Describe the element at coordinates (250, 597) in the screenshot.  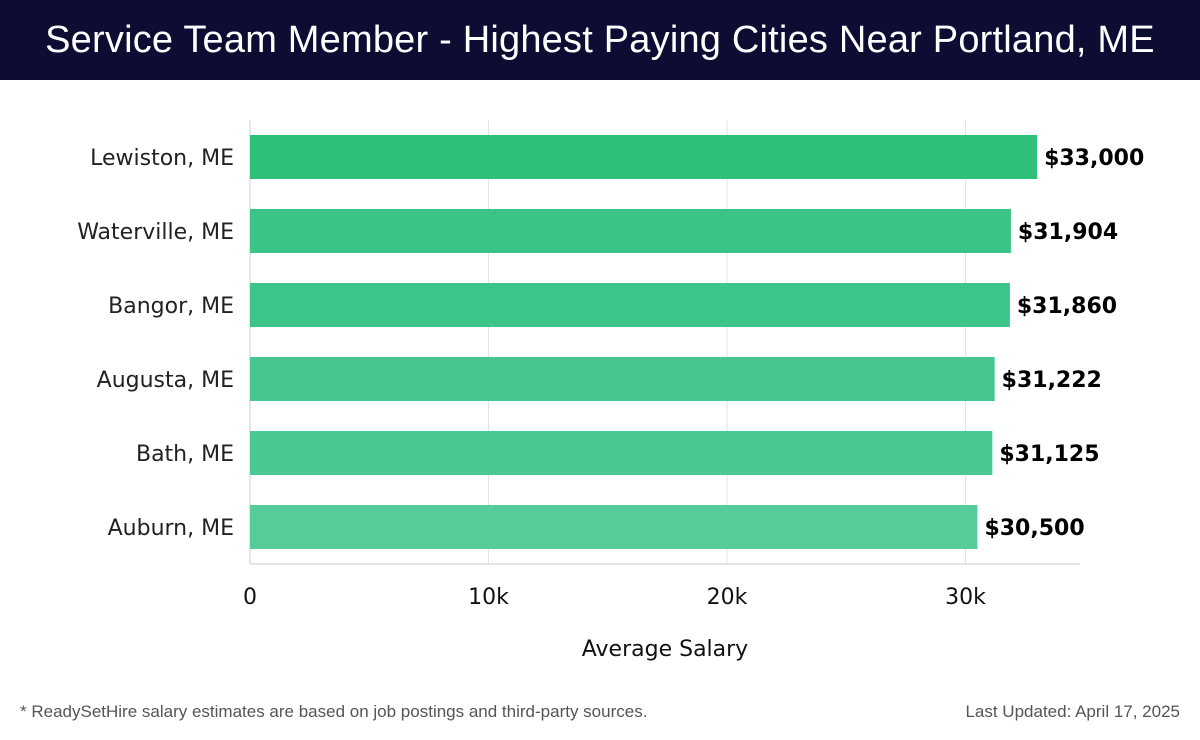
I see `x-tick-label-0: 0` at that location.